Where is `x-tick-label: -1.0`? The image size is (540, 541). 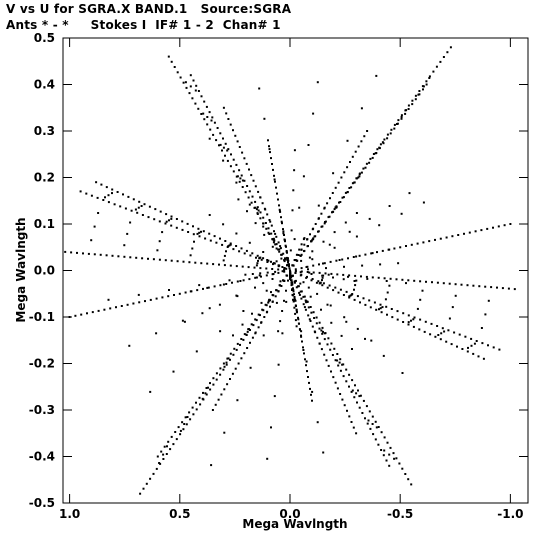 x-tick-label: -1.0 is located at coordinates (510, 514).